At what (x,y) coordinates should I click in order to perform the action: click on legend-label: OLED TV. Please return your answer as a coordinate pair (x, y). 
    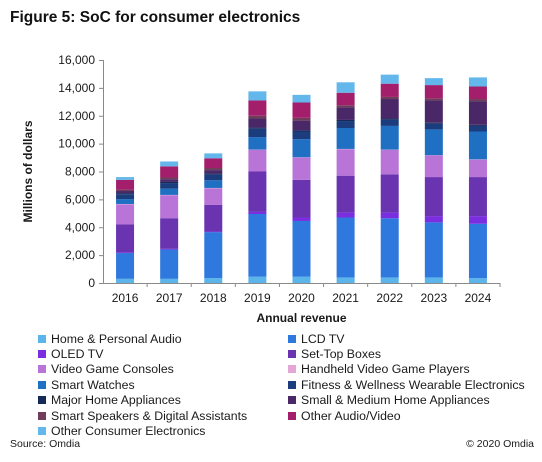
    Looking at the image, I should click on (77, 354).